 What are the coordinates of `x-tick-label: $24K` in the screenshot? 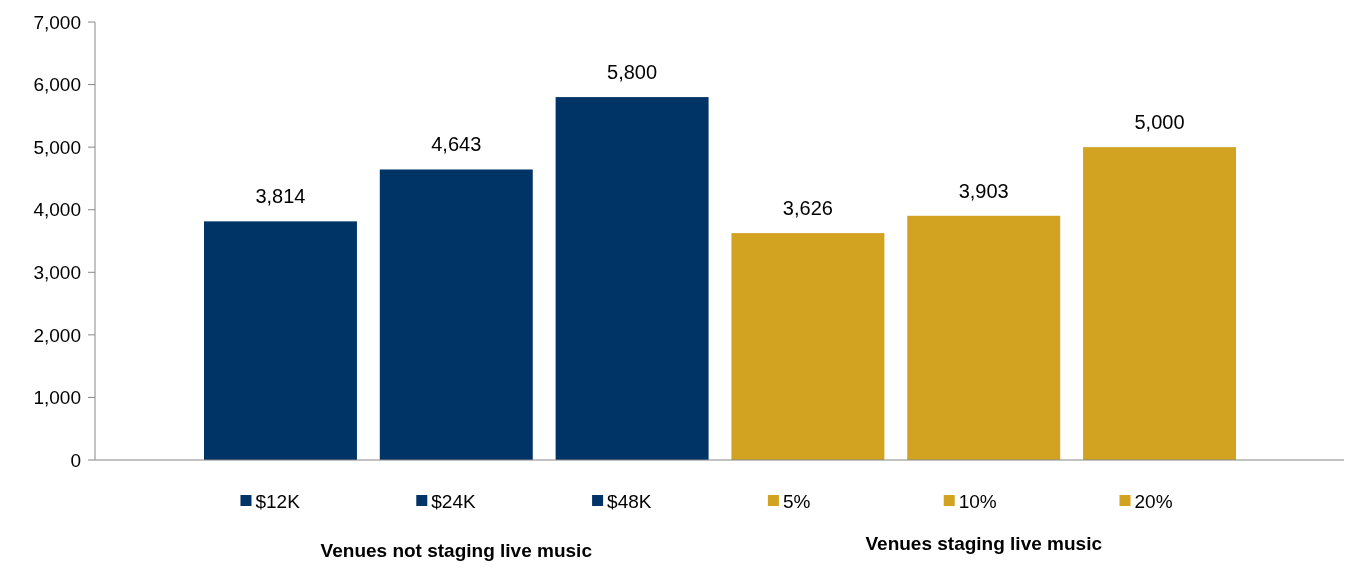 It's located at (453, 501).